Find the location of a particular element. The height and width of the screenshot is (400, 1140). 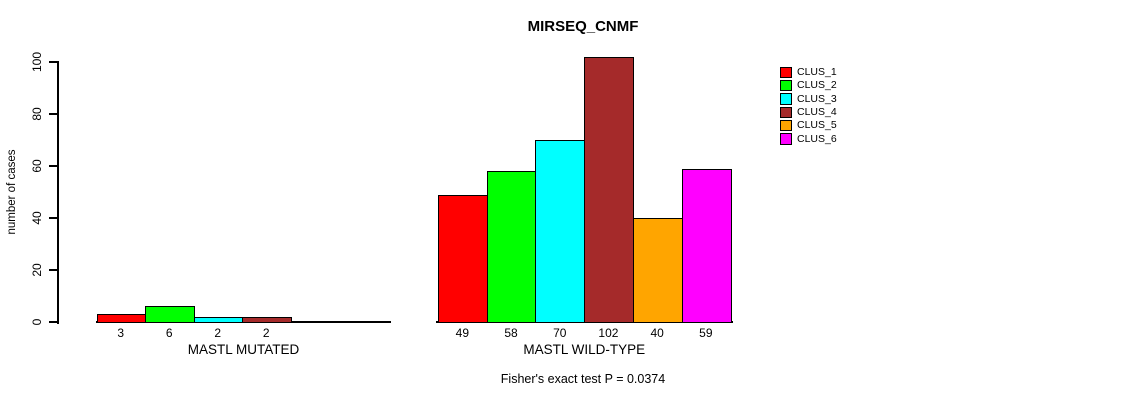

y-tick-label: 40 is located at coordinates (37, 218).